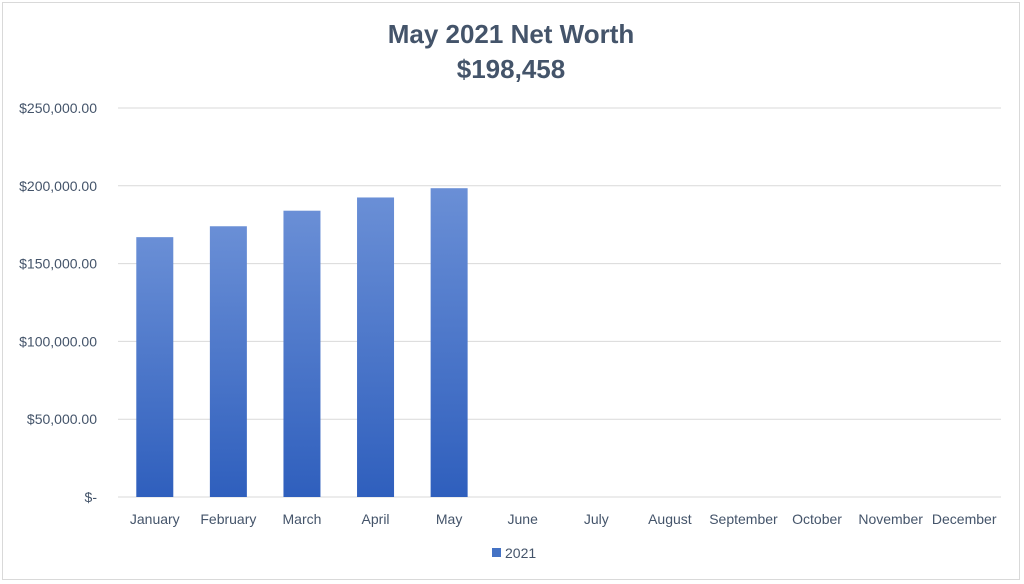 This screenshot has width=1024, height=584. What do you see at coordinates (520, 553) in the screenshot?
I see `legend-label-2021: 2021` at bounding box center [520, 553].